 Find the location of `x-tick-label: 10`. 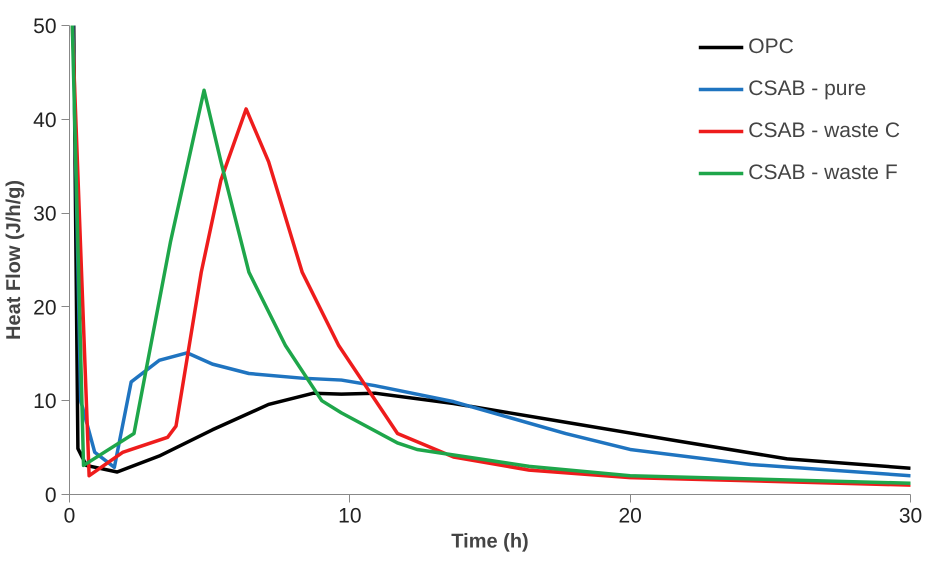

x-tick-label: 10 is located at coordinates (350, 516).